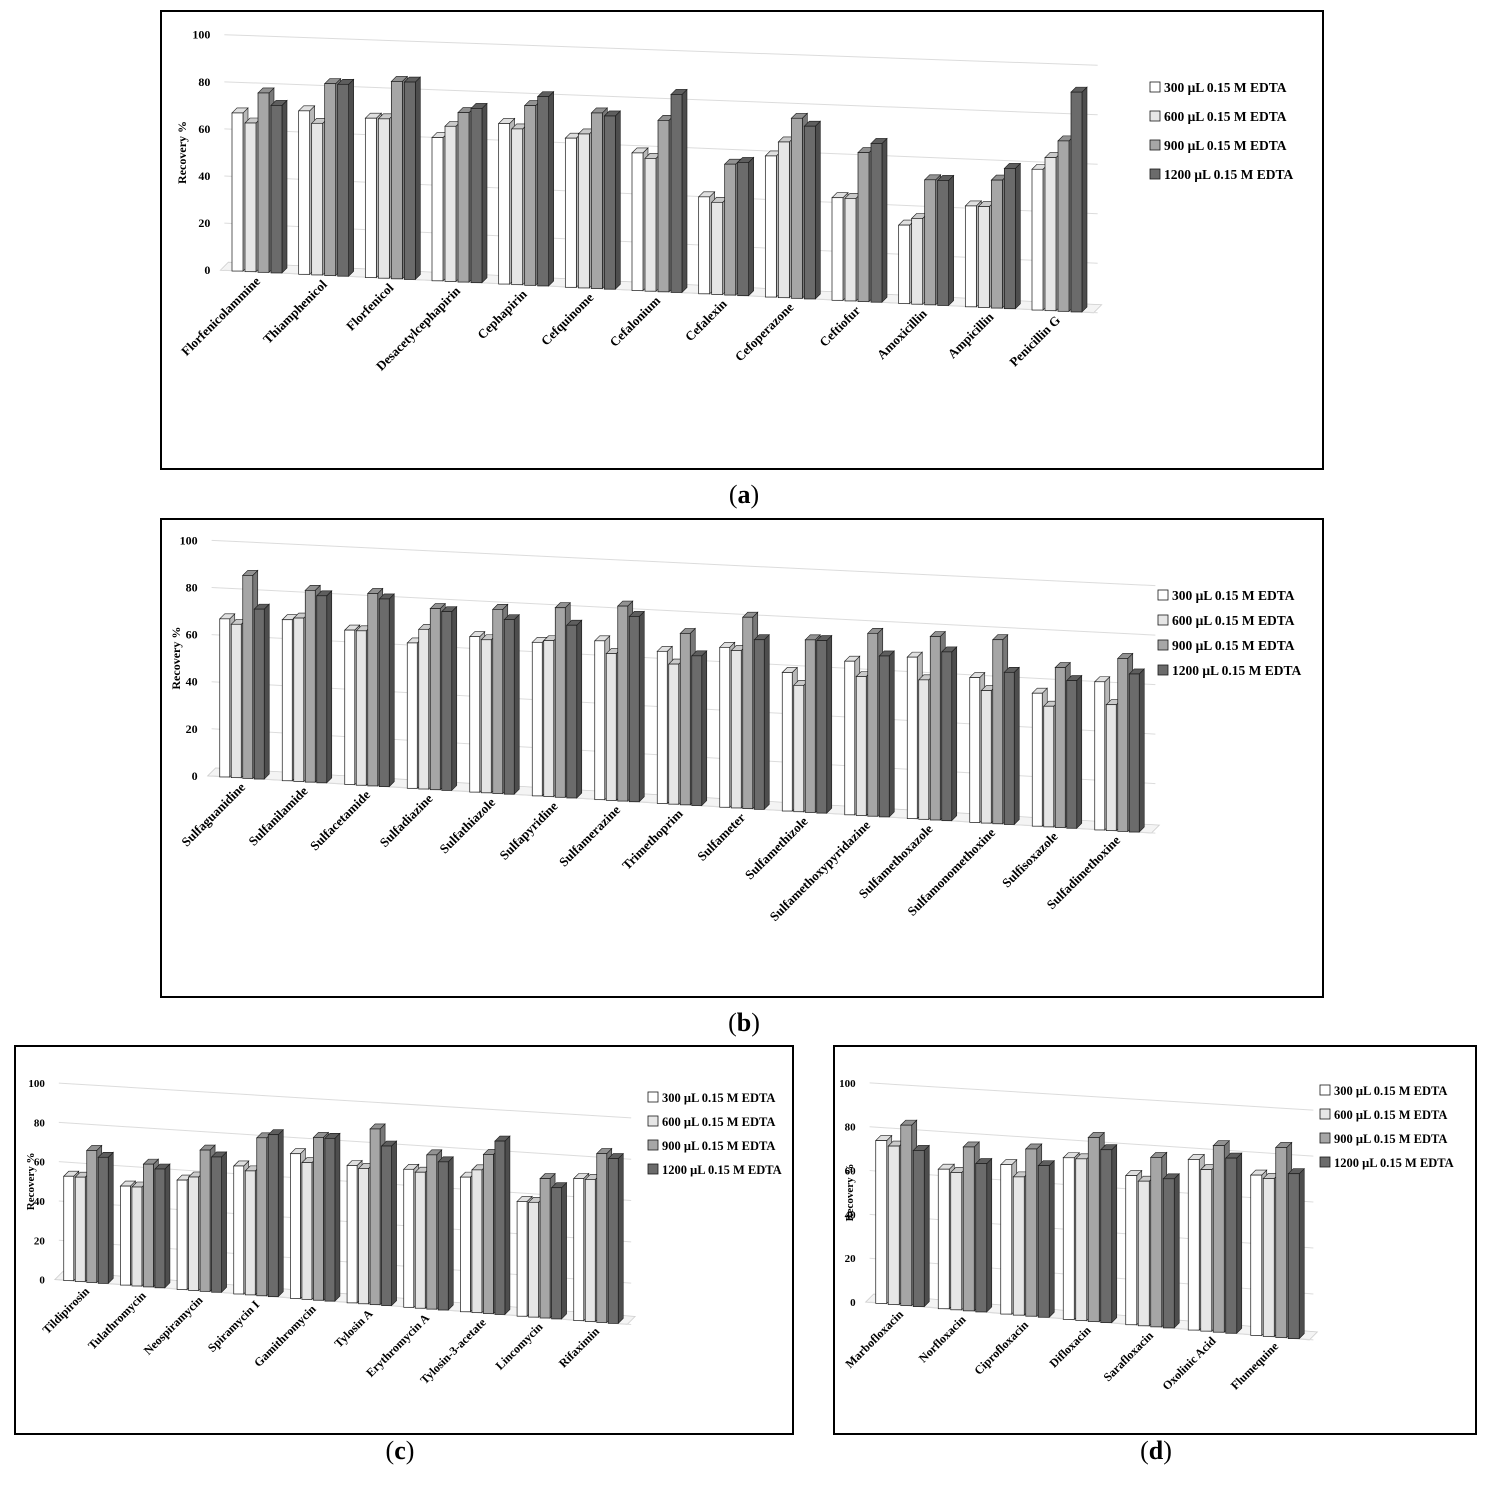 The height and width of the screenshot is (1488, 1488). Describe the element at coordinates (942, 1338) in the screenshot. I see `chart-d-category-label: Norfloxacin` at that location.